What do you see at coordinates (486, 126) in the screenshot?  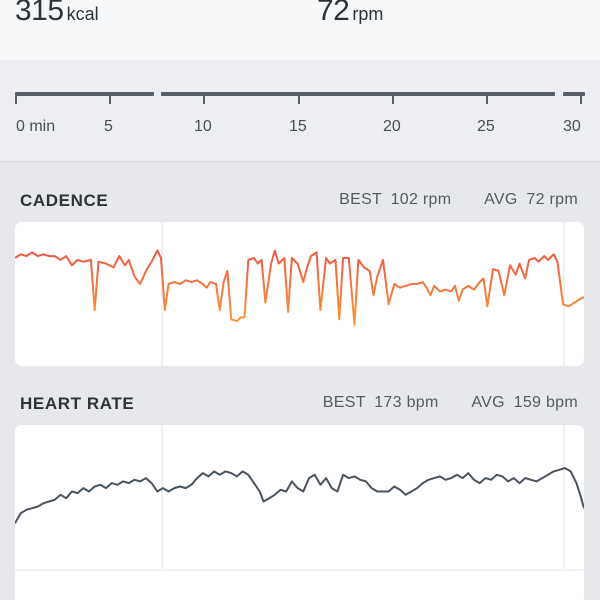 I see `timeline-label-25: 25` at bounding box center [486, 126].